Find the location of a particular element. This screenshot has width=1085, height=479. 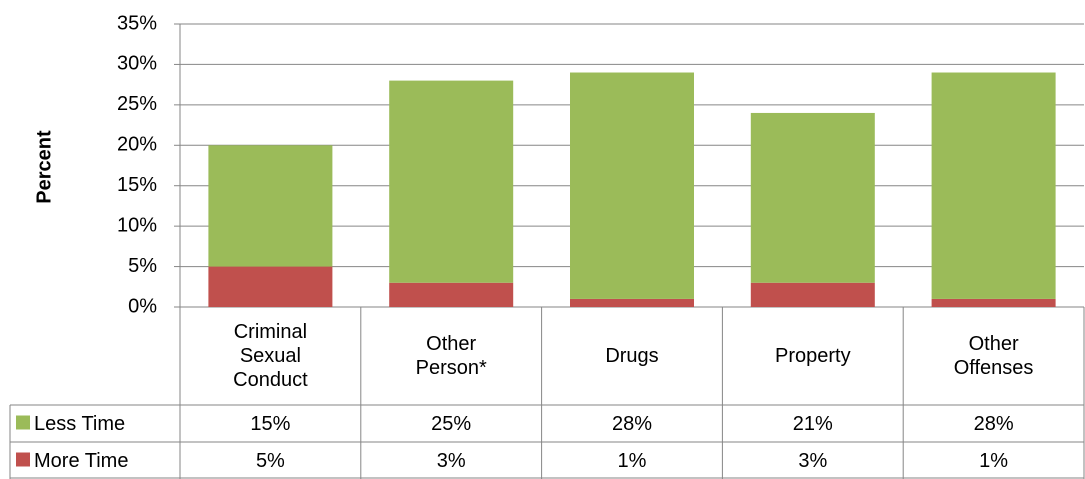

x-tick-label: Property is located at coordinates (813, 356).